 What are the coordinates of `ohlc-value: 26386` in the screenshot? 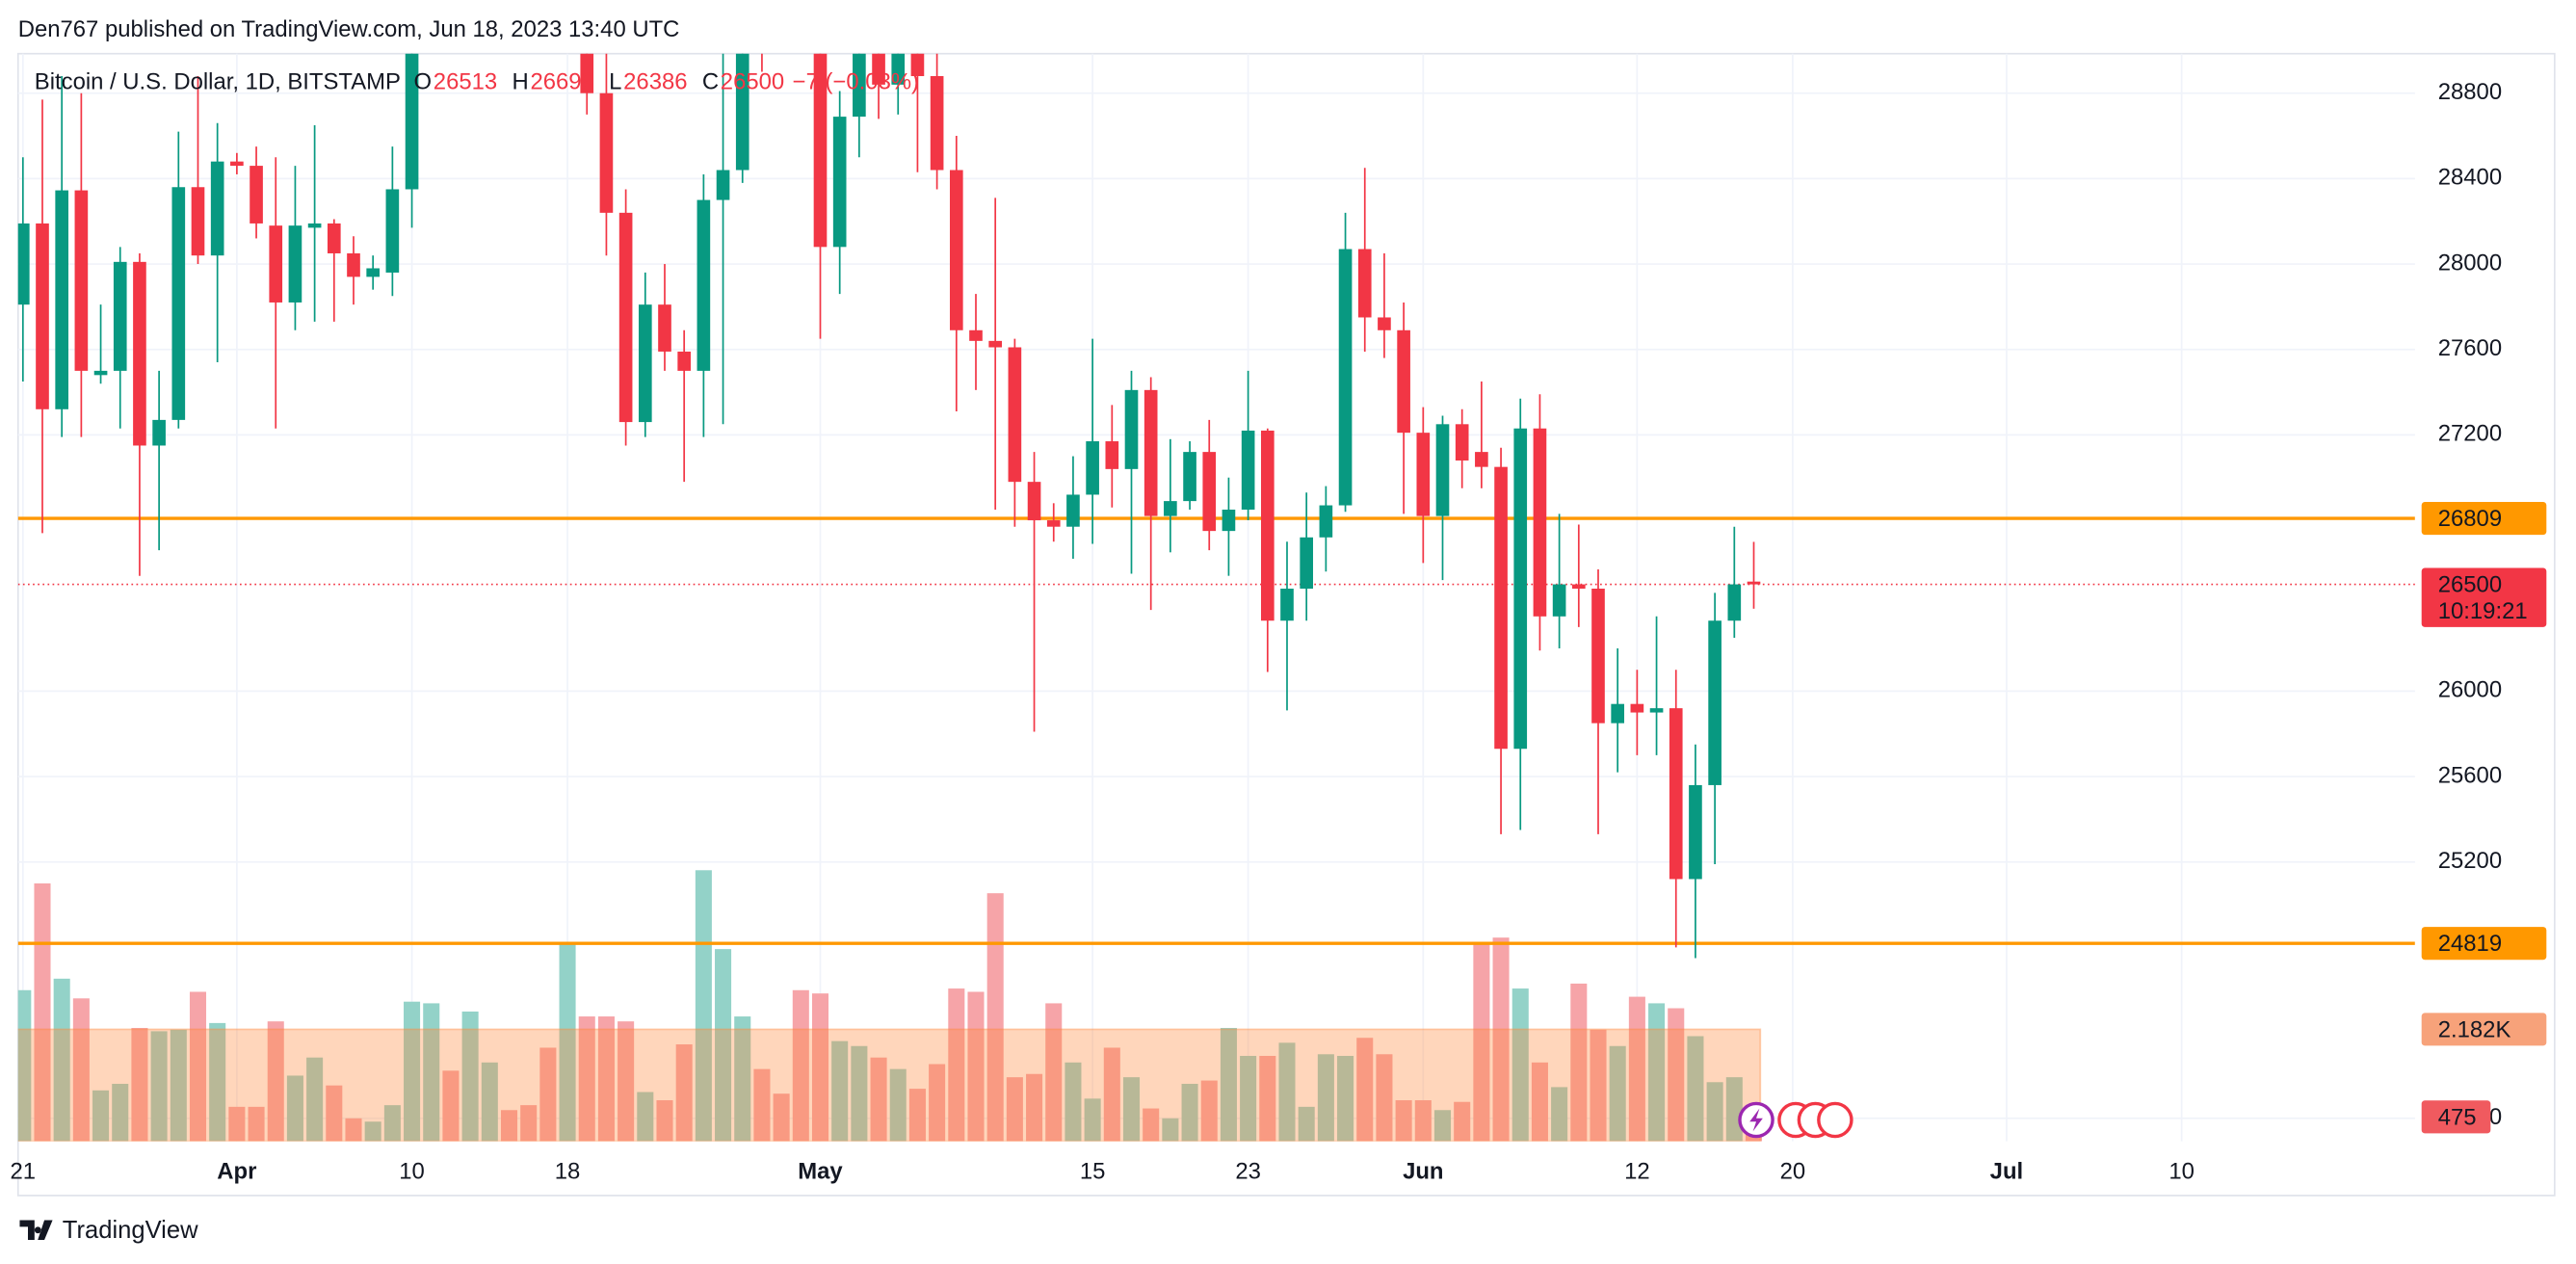 It's located at (655, 82).